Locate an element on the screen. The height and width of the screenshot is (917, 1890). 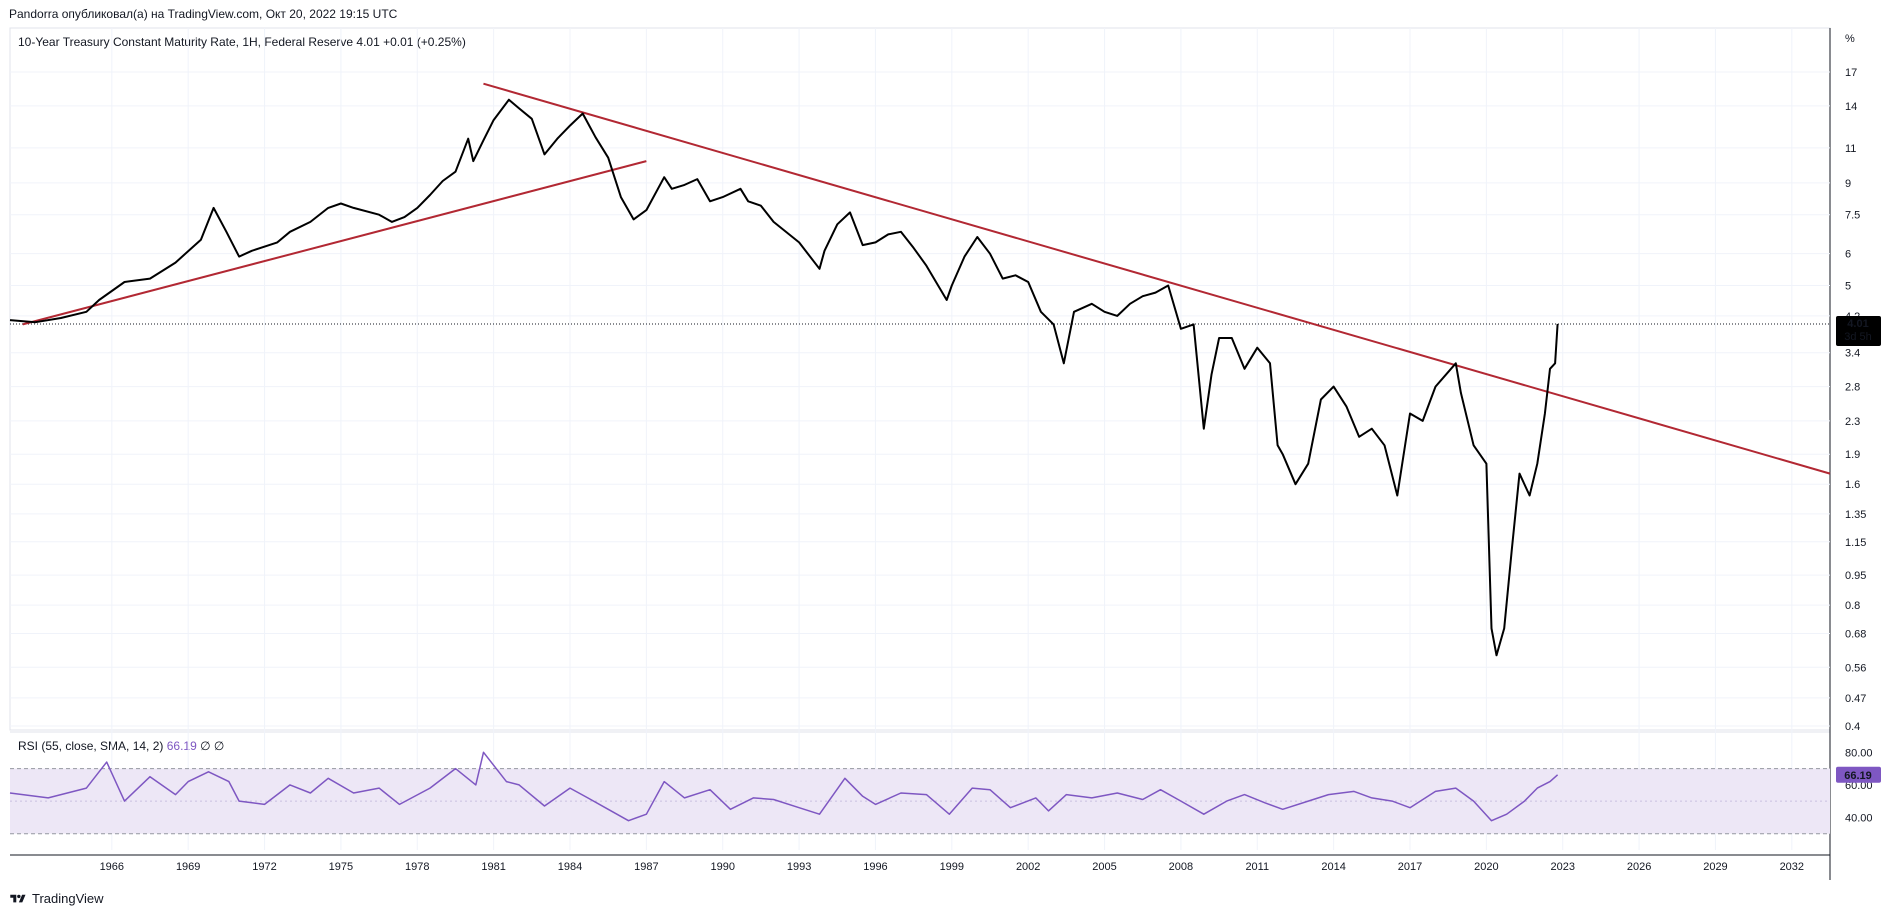
price-tick-label: 1.15 is located at coordinates (1855, 543).